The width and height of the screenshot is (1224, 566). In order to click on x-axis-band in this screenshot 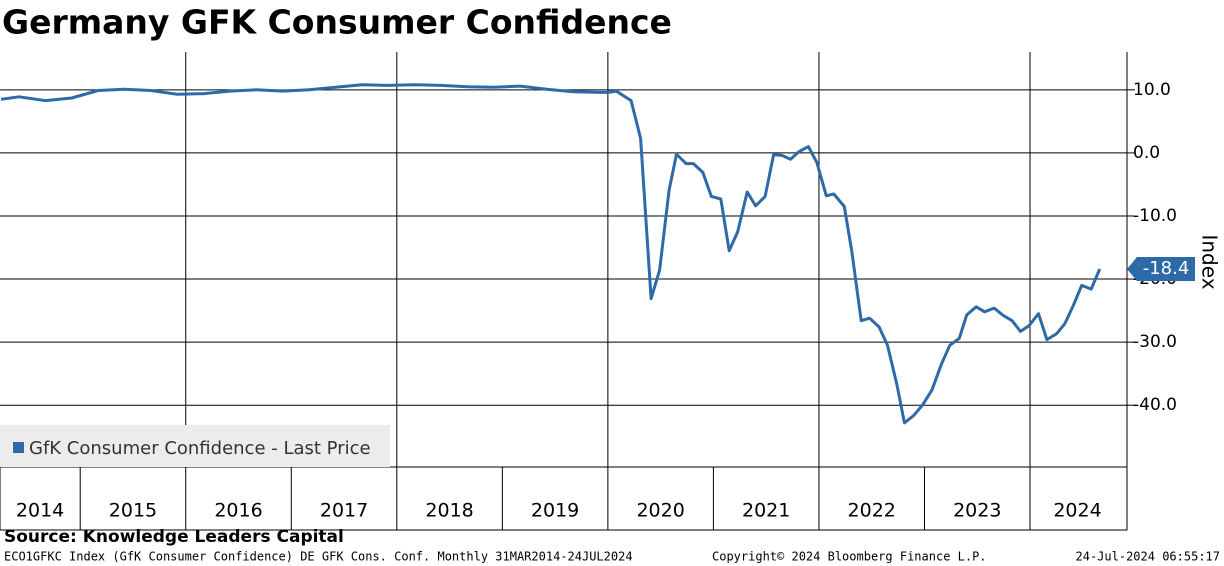, I will do `click(564, 498)`.